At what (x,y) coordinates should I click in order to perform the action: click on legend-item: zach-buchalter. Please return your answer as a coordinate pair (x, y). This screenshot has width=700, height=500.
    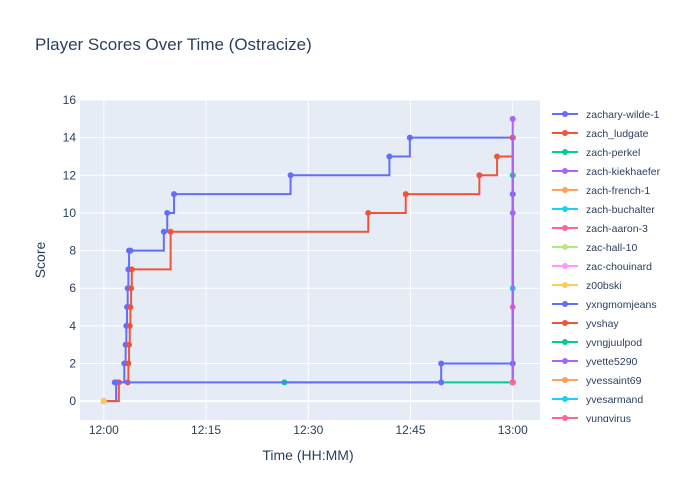
    Looking at the image, I should click on (603, 210).